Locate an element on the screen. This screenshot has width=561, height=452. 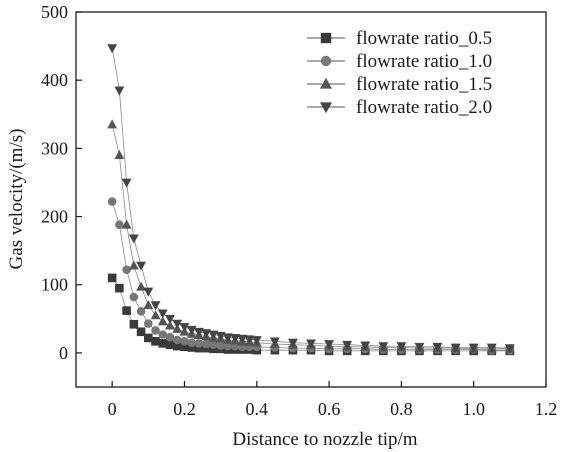
x-tick-label: 0 is located at coordinates (112, 409).